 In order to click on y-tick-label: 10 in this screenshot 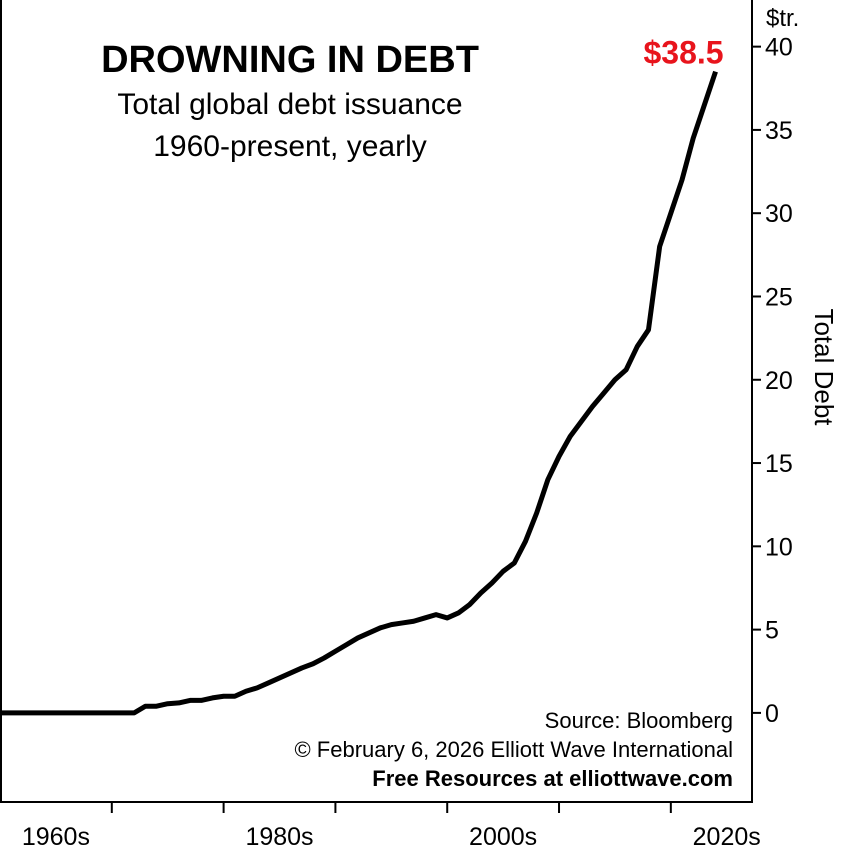, I will do `click(779, 547)`.